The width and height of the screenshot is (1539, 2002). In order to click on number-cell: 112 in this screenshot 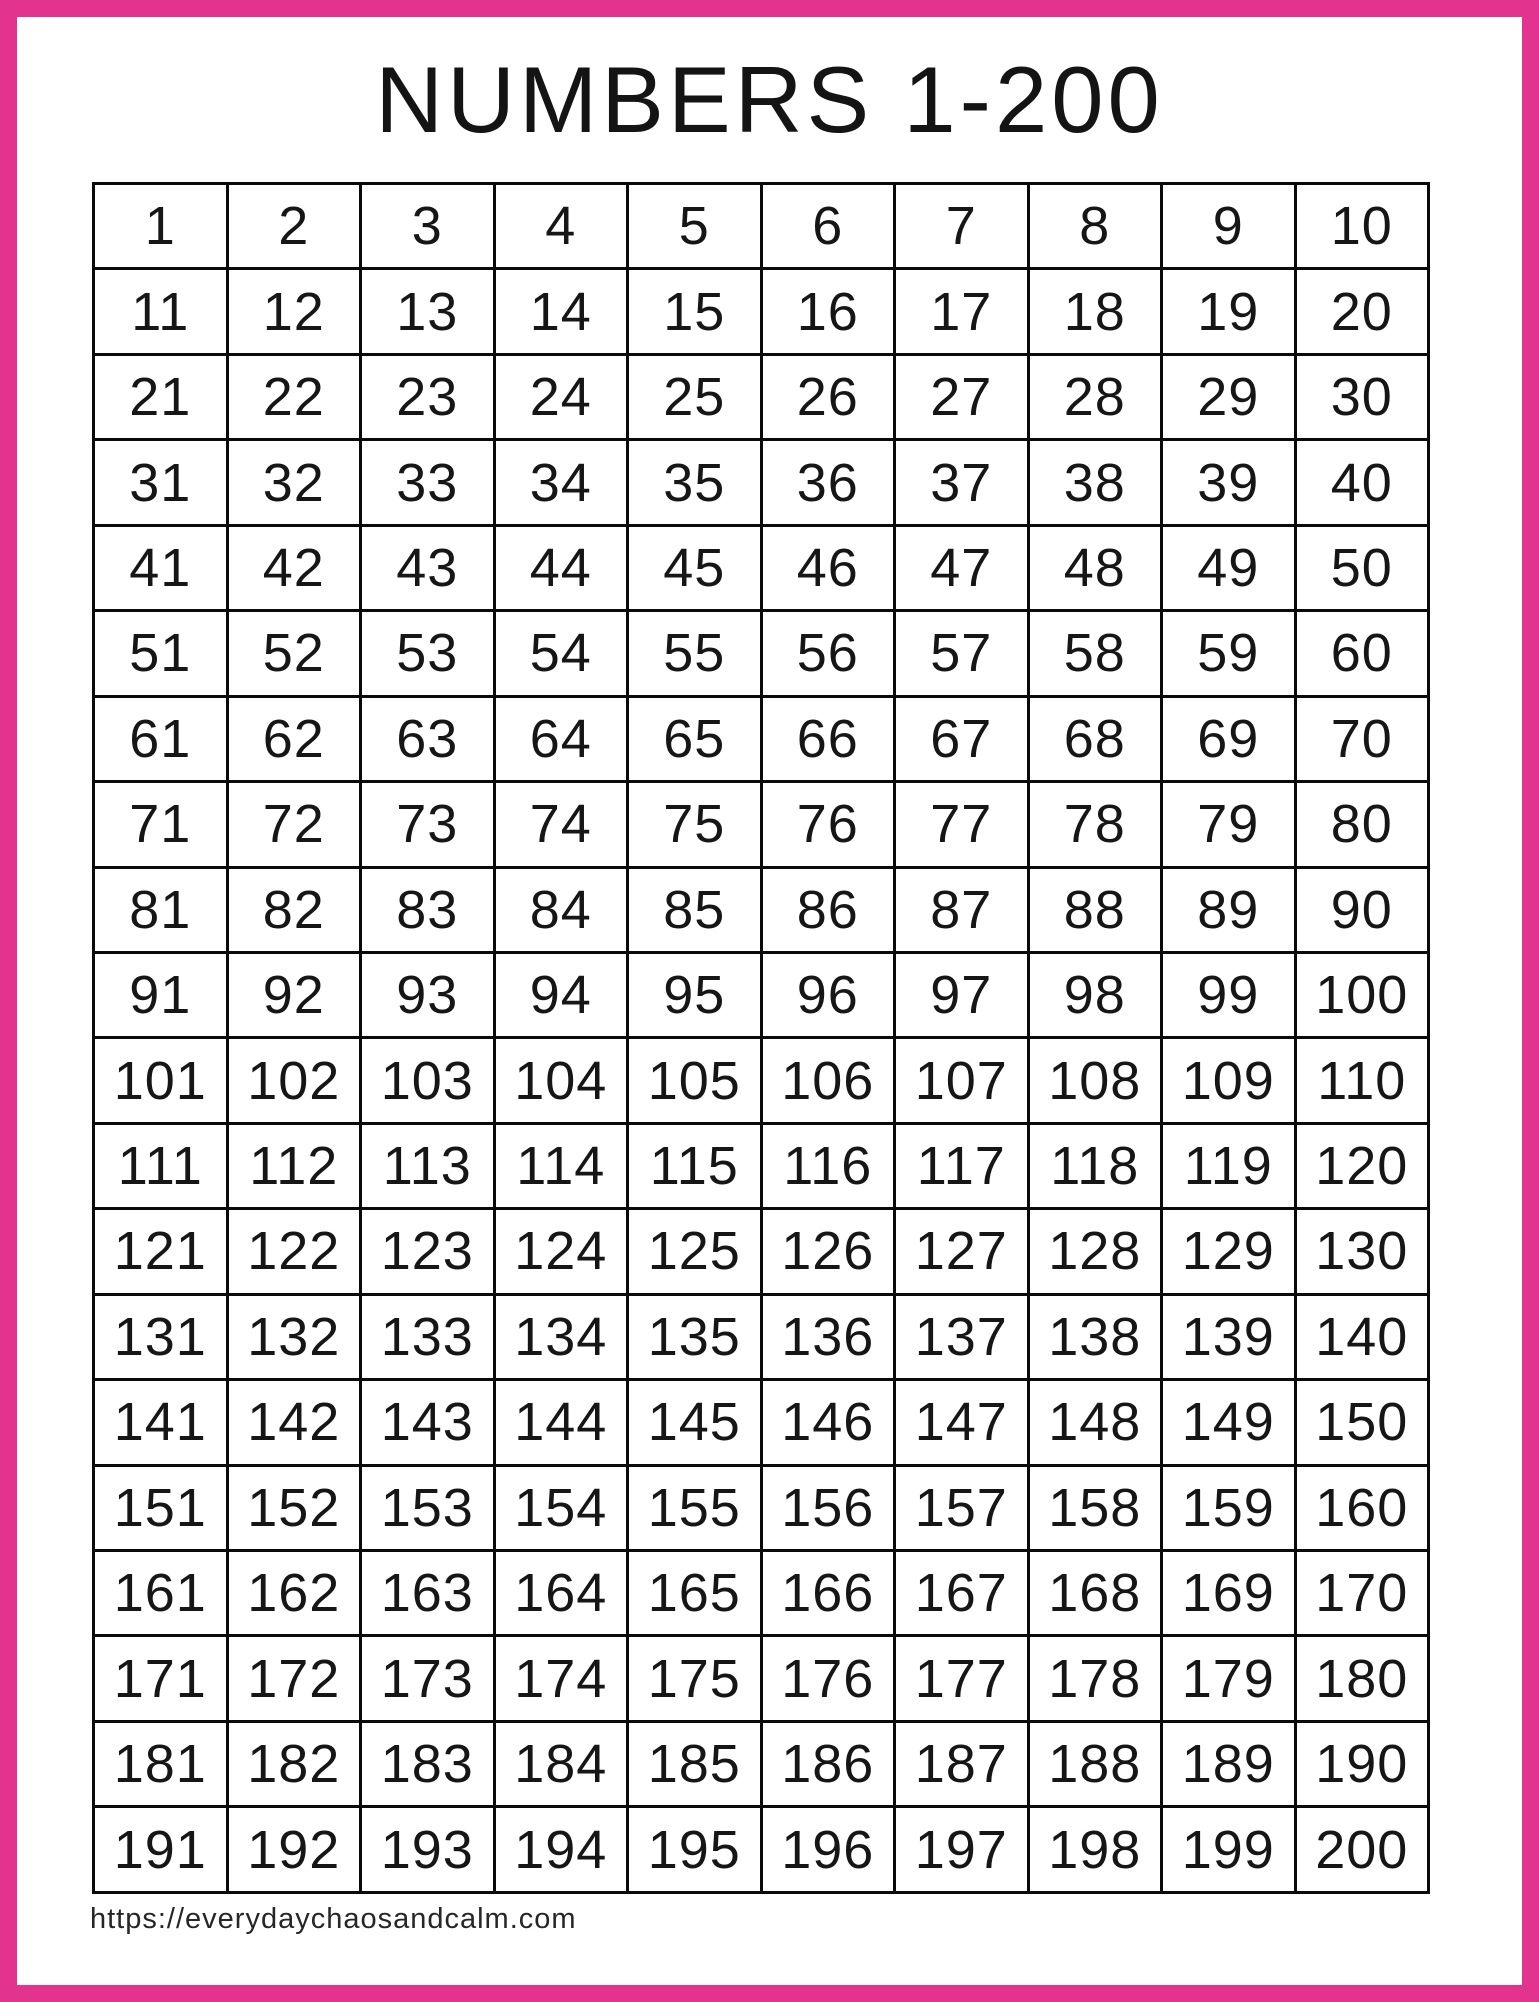, I will do `click(293, 1166)`.